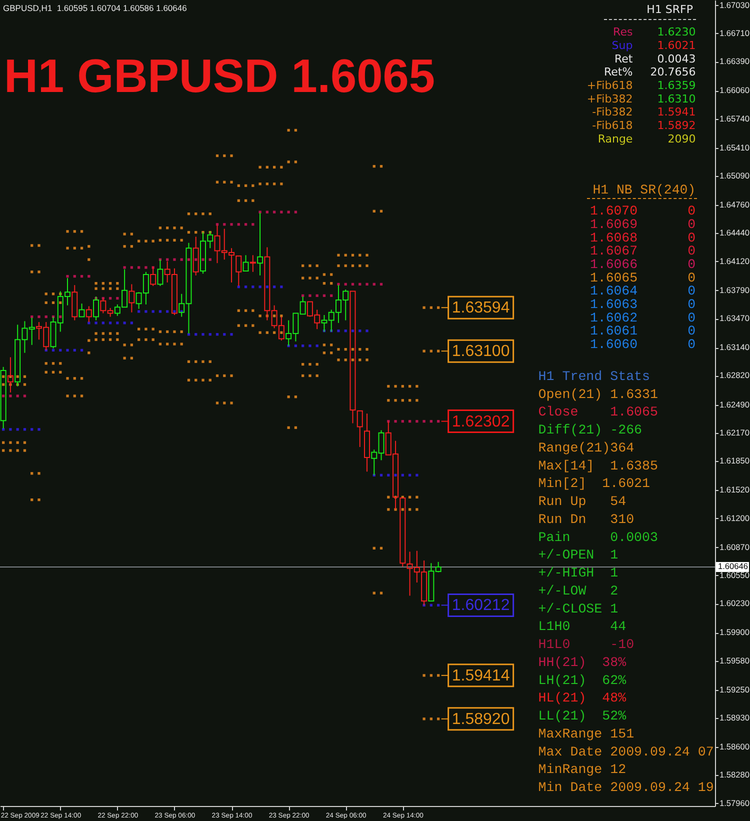 Image resolution: width=750 pixels, height=821 pixels. What do you see at coordinates (676, 45) in the screenshot?
I see `annotation: 1.6021` at bounding box center [676, 45].